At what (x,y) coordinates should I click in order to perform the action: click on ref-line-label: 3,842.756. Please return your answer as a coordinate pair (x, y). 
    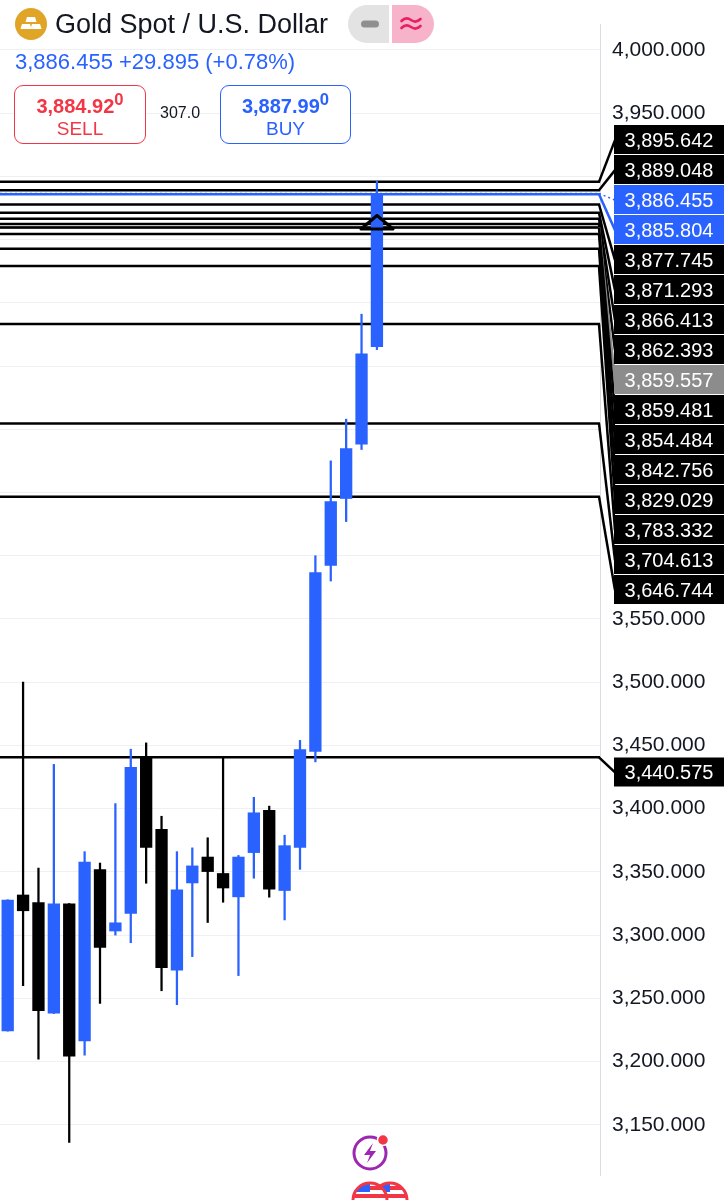
    Looking at the image, I should click on (669, 469).